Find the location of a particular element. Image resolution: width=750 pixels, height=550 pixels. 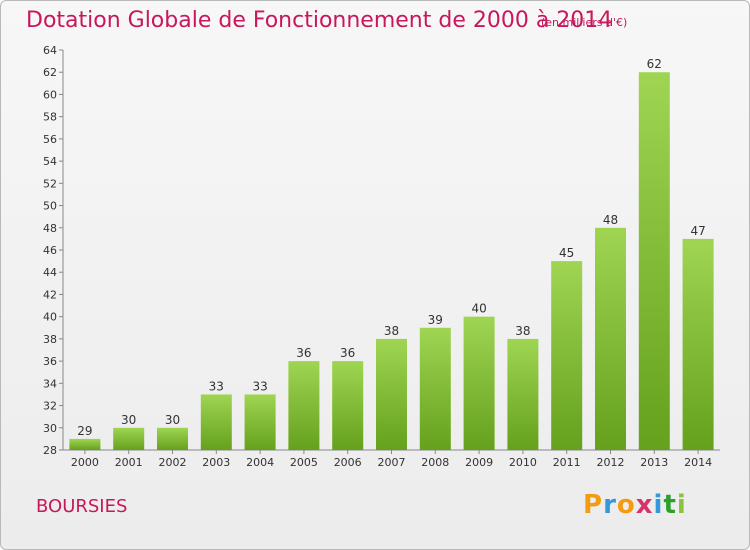

y-tick-label: 50 is located at coordinates (50, 206).